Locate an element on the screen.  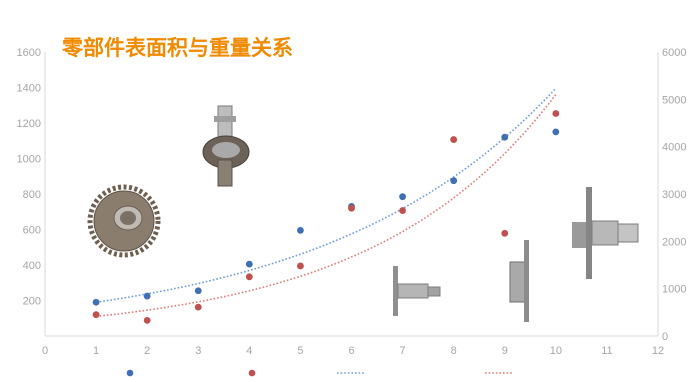
y-left-tick-label: 1600 is located at coordinates (29, 53).